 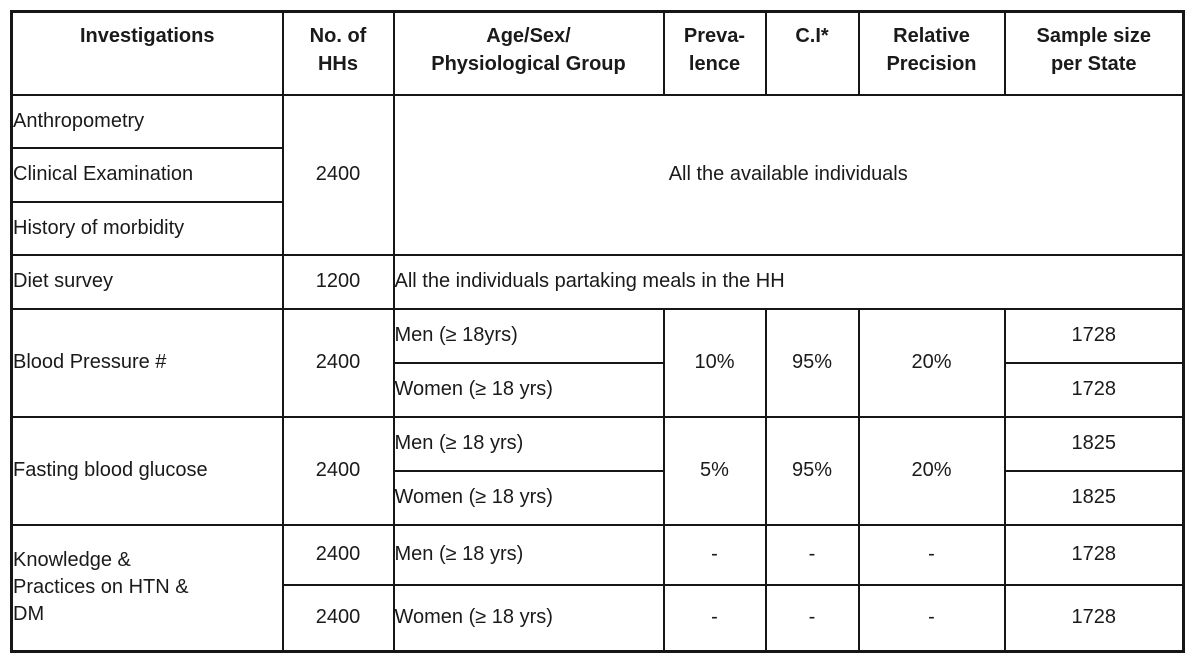 I want to click on cell-knowledge-rp-men: -, so click(x=931, y=554).